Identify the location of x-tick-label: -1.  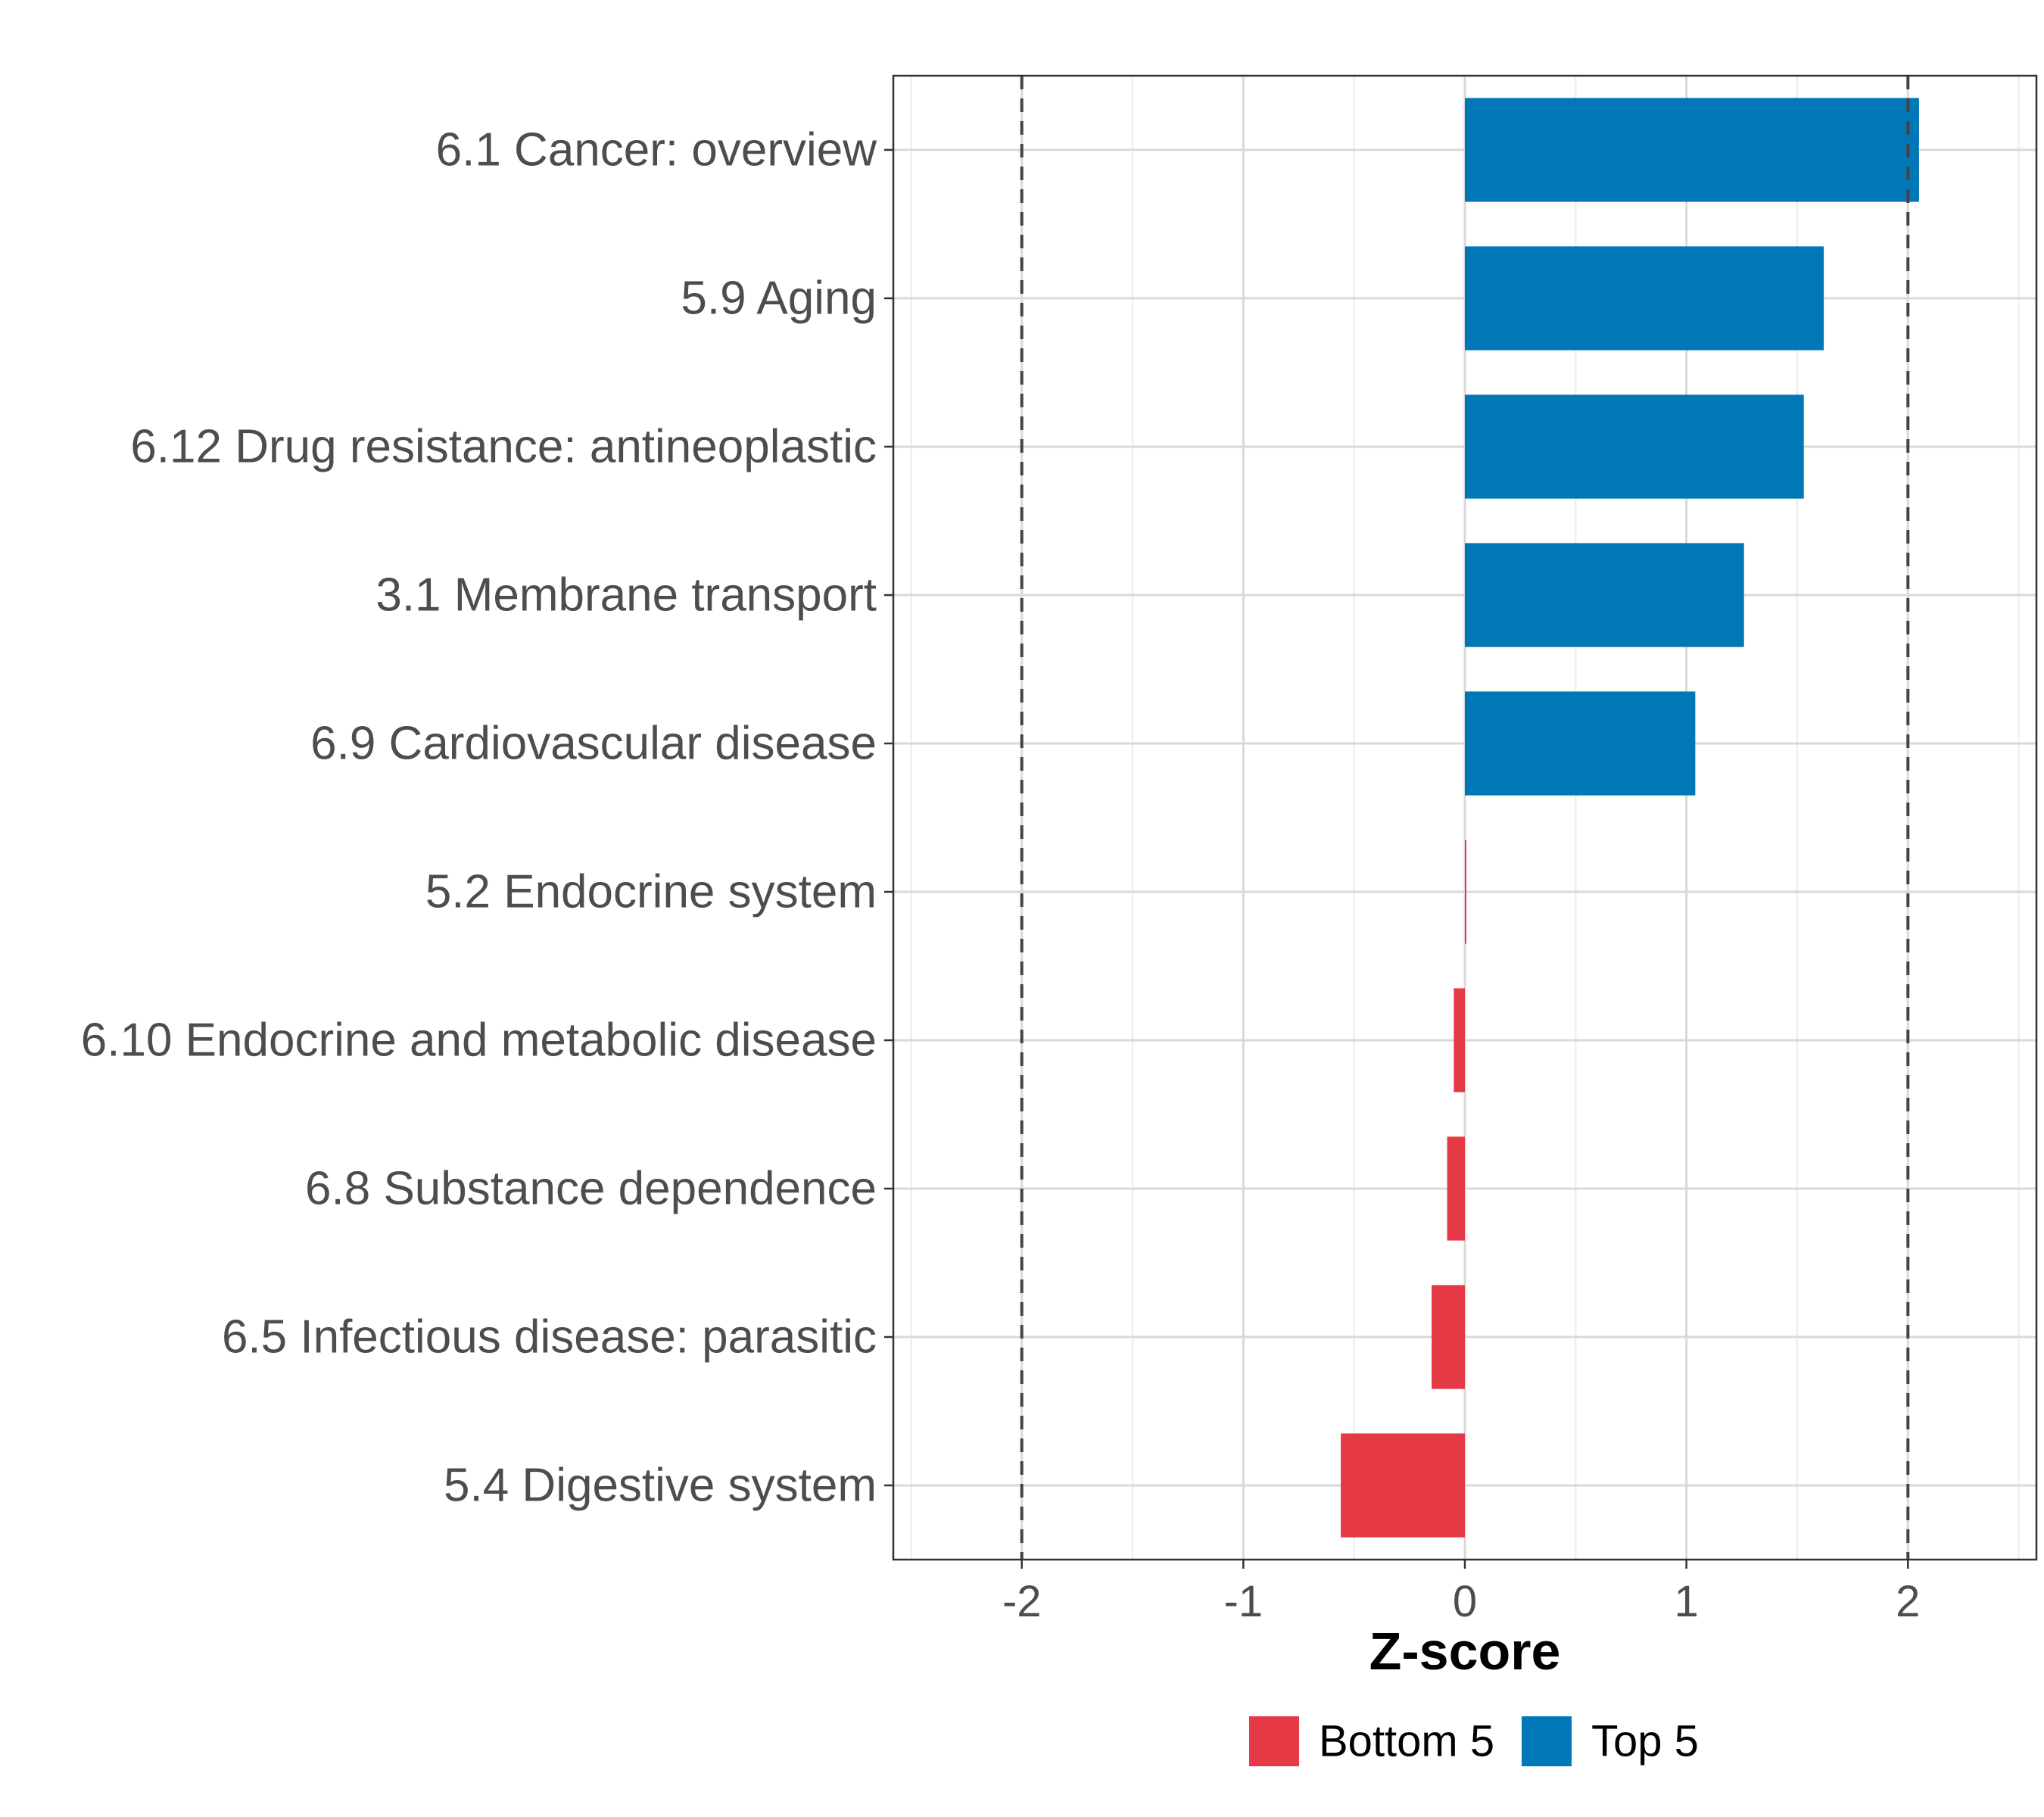
(1243, 1601).